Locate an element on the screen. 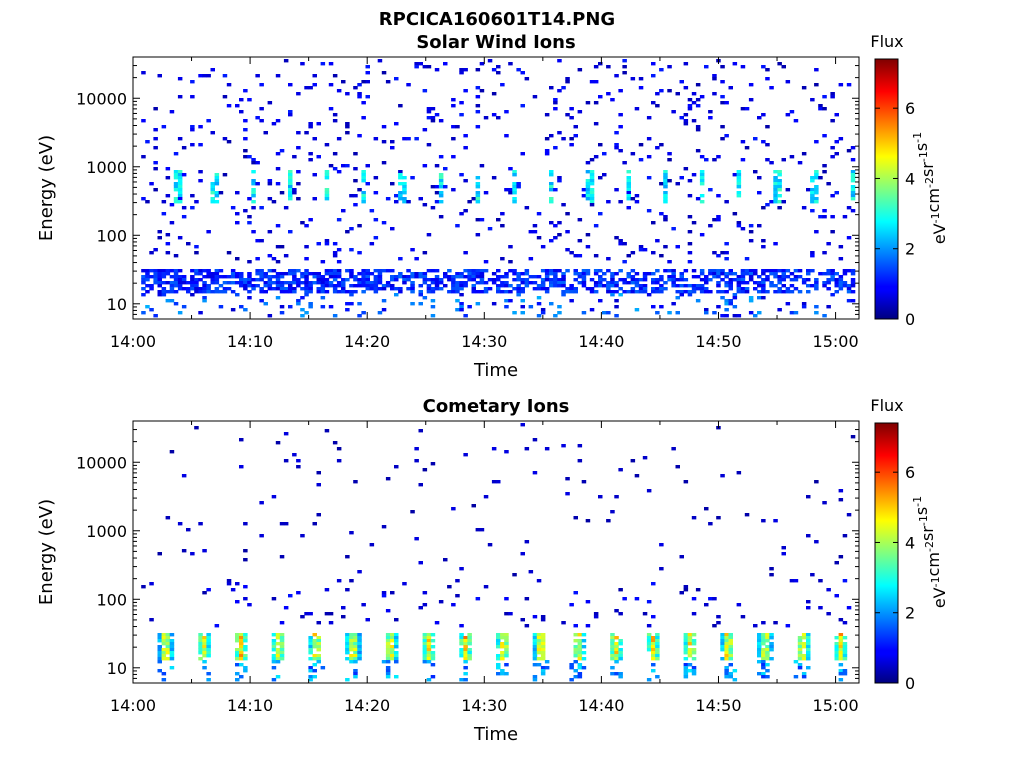 This screenshot has height=768, width=1024. x-tick-label: 15:00 is located at coordinates (836, 341).